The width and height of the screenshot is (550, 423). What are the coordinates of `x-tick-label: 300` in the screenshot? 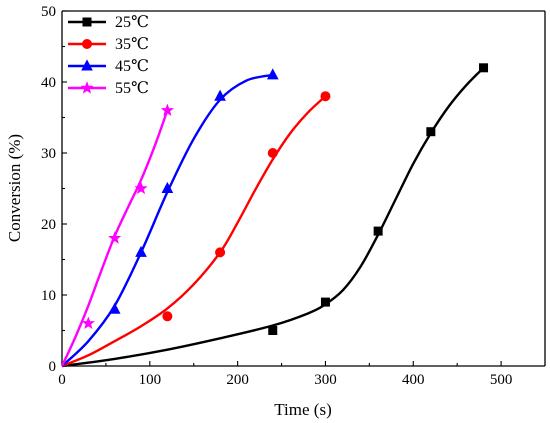 It's located at (325, 380).